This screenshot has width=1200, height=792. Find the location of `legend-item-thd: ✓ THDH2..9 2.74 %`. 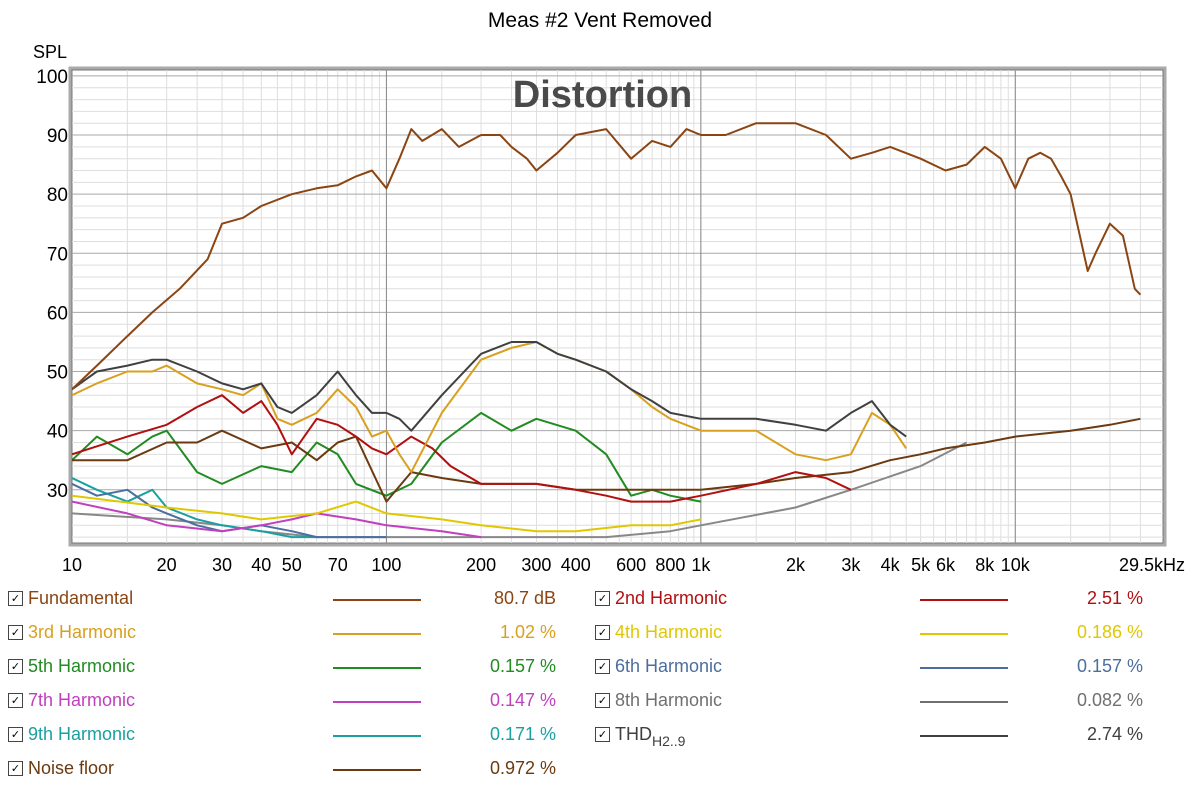

legend-item-thd: ✓ THDH2..9 2.74 % is located at coordinates (875, 736).